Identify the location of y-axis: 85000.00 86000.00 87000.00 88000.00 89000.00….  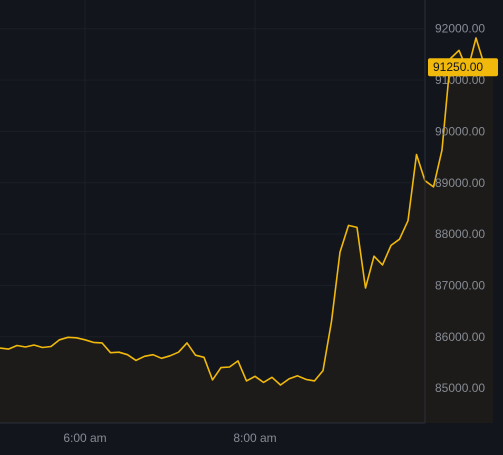
(460, 208).